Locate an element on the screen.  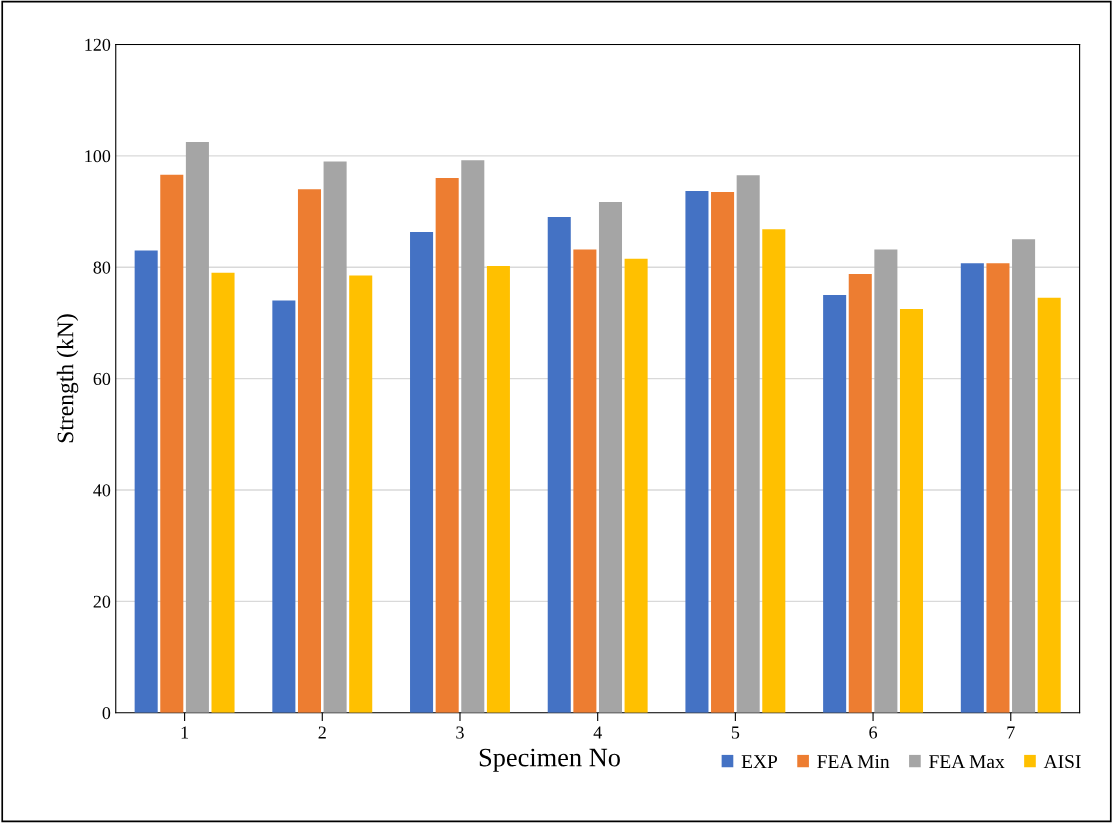
y-tick-label: 120 is located at coordinates (98, 44).